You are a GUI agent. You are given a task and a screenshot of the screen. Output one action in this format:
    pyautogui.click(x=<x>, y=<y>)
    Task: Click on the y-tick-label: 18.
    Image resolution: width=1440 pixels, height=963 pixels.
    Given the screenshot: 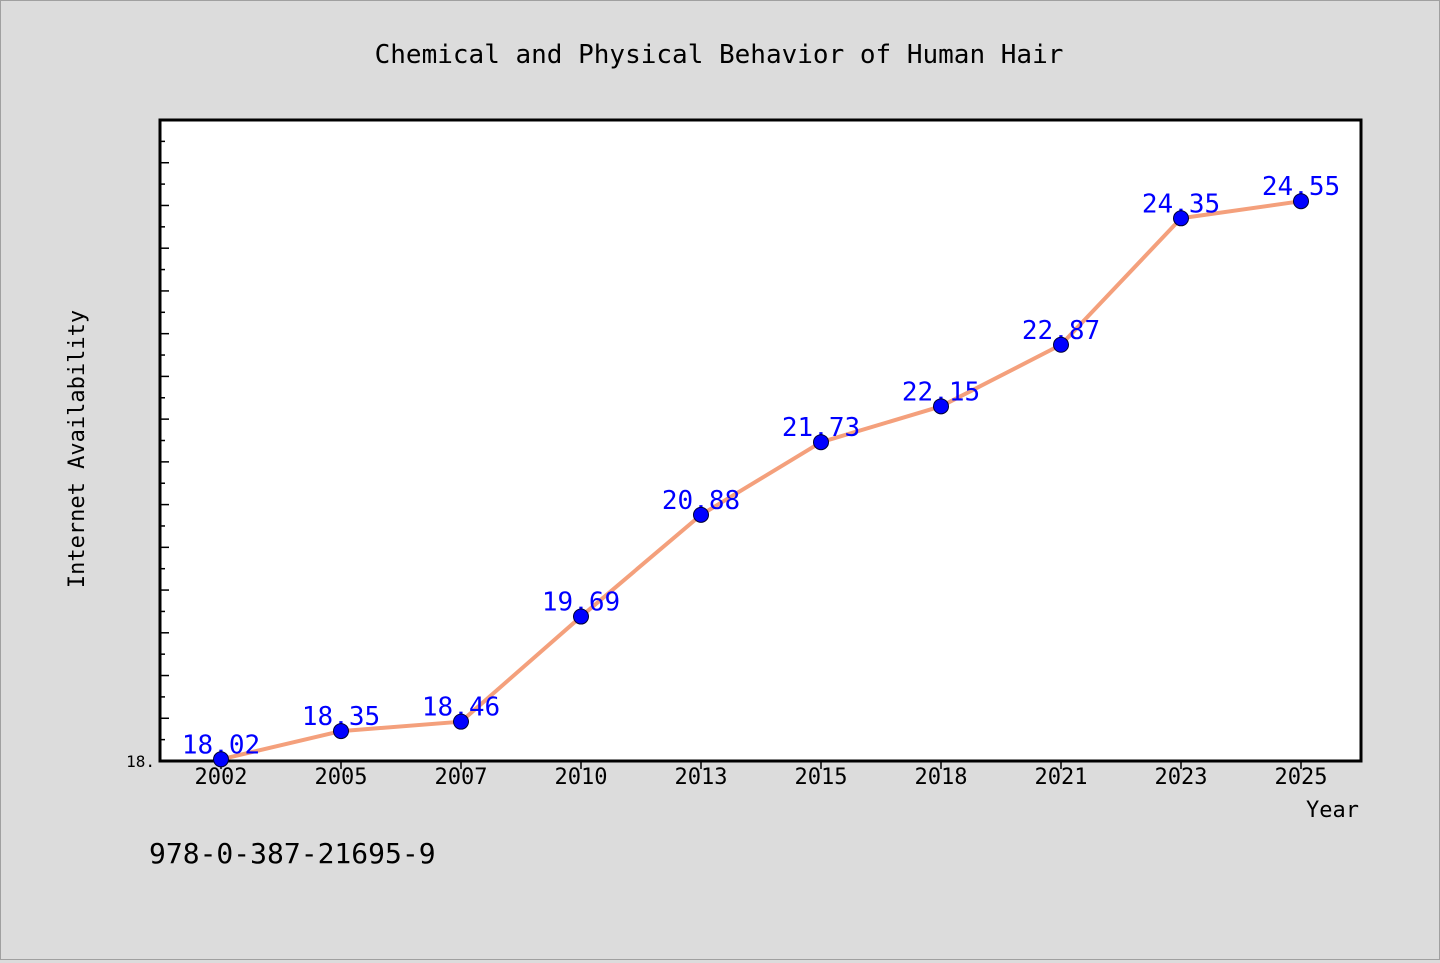 What is the action you would take?
    pyautogui.click(x=140, y=761)
    